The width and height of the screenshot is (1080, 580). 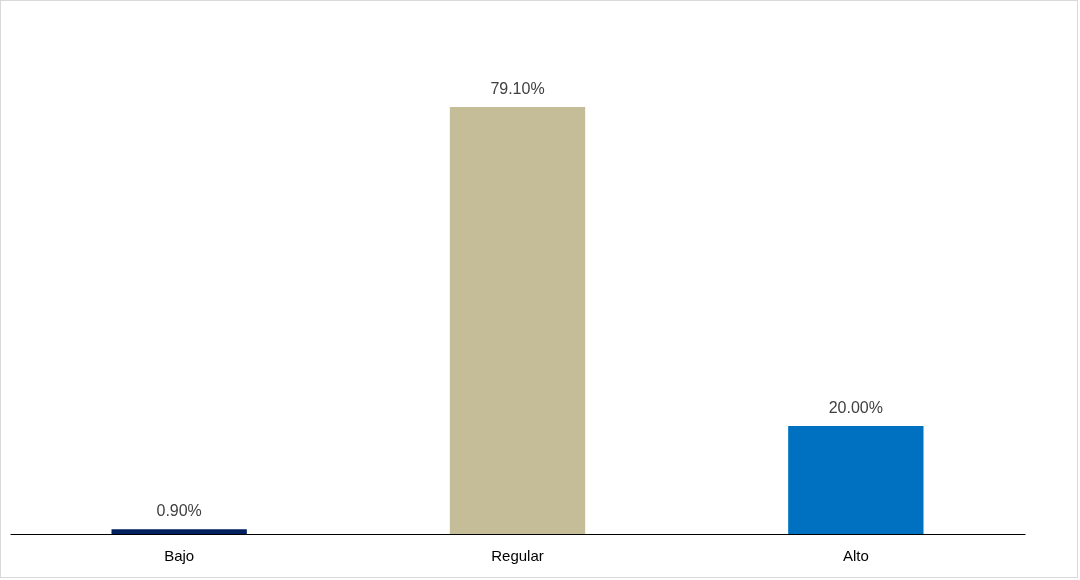 What do you see at coordinates (517, 88) in the screenshot?
I see `data-label: 79.10%` at bounding box center [517, 88].